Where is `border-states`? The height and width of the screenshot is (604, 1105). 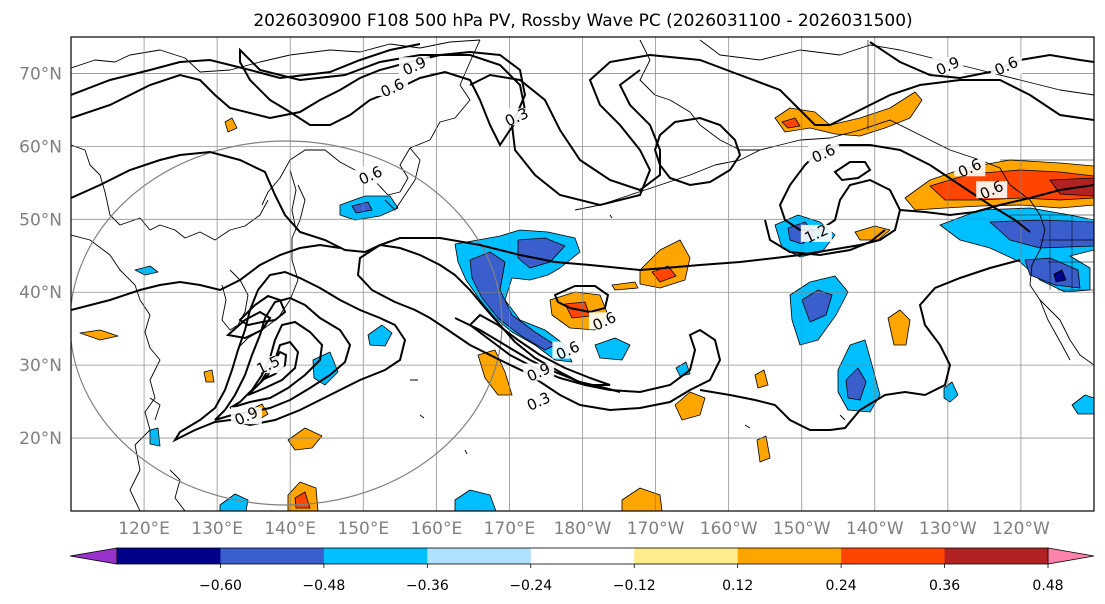
border-states is located at coordinates (1071, 252).